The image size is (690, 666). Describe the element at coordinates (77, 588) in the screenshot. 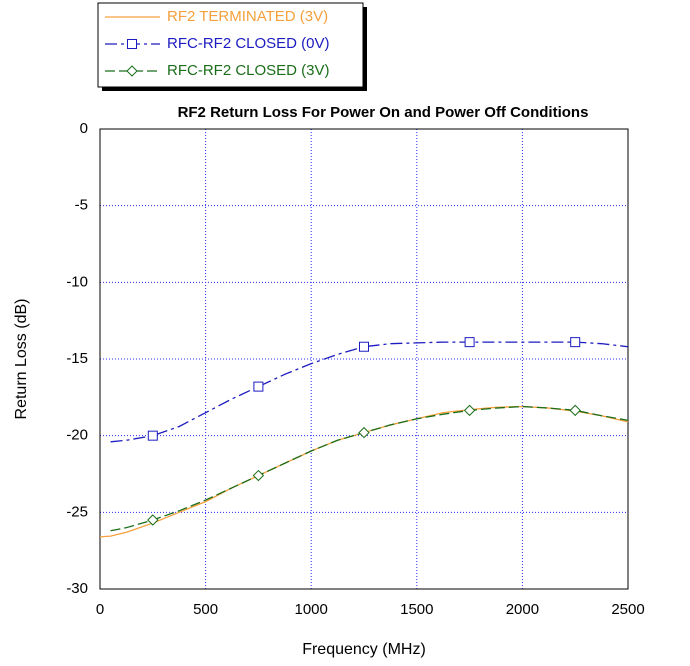

I see `y-tick-label: -30` at that location.